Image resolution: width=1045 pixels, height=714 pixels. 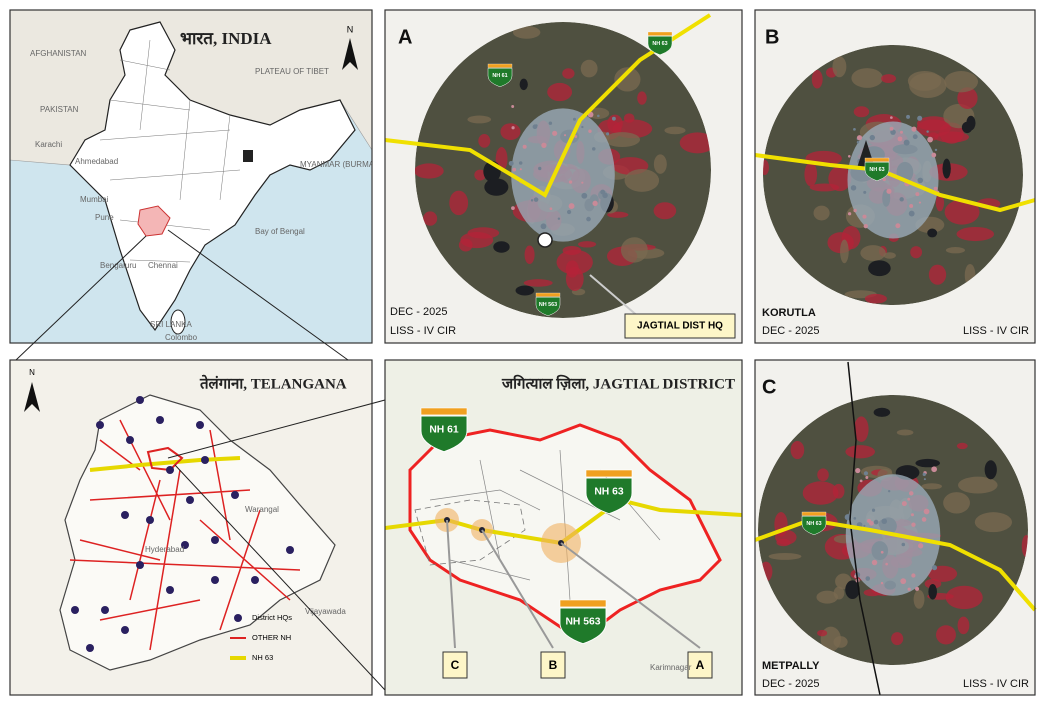 I want to click on place-label: AFGHANISTAN, so click(x=58, y=53).